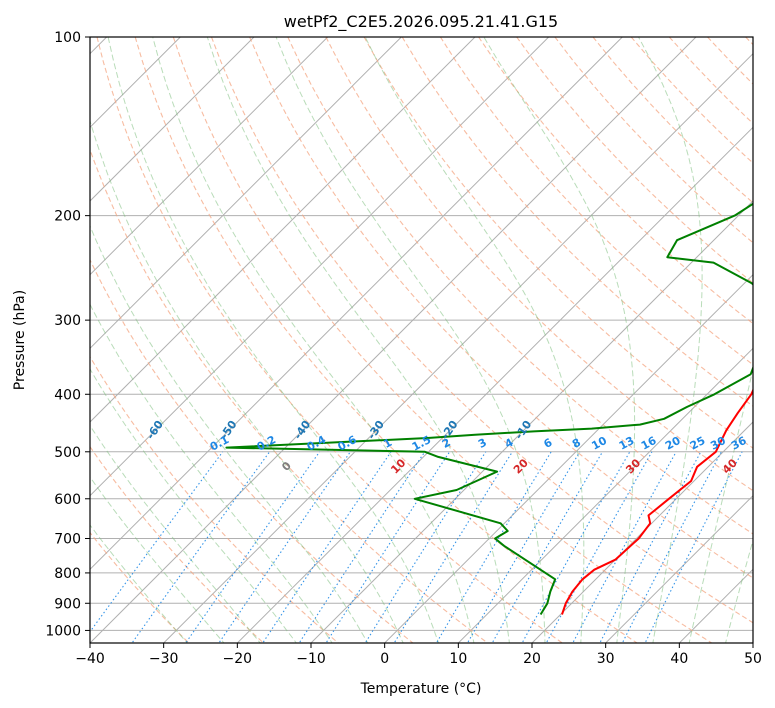  I want to click on x-axis-label: Temperature (°C), so click(421, 689).